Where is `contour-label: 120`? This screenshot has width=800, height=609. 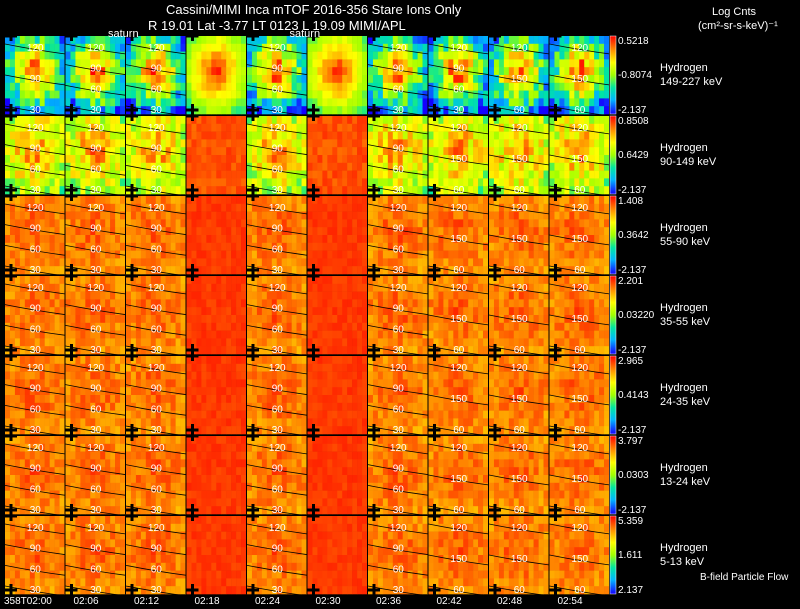 contour-label: 120 is located at coordinates (156, 48).